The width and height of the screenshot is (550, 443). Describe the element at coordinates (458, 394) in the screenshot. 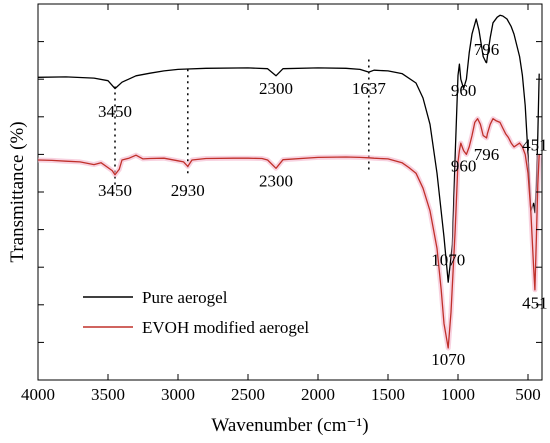

I see `x-tick-label: 1000` at that location.